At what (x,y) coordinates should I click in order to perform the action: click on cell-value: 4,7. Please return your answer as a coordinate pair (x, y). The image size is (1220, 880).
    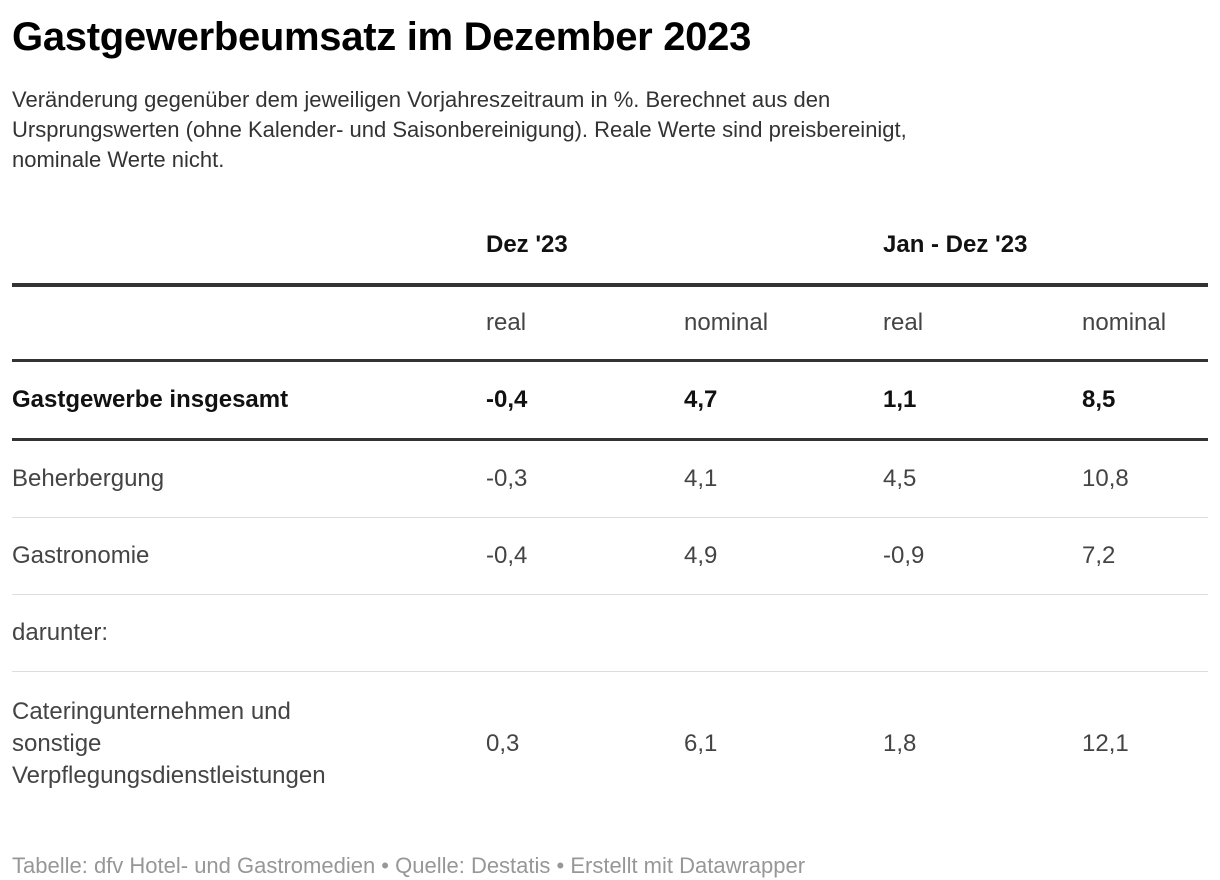
    Looking at the image, I should click on (783, 400).